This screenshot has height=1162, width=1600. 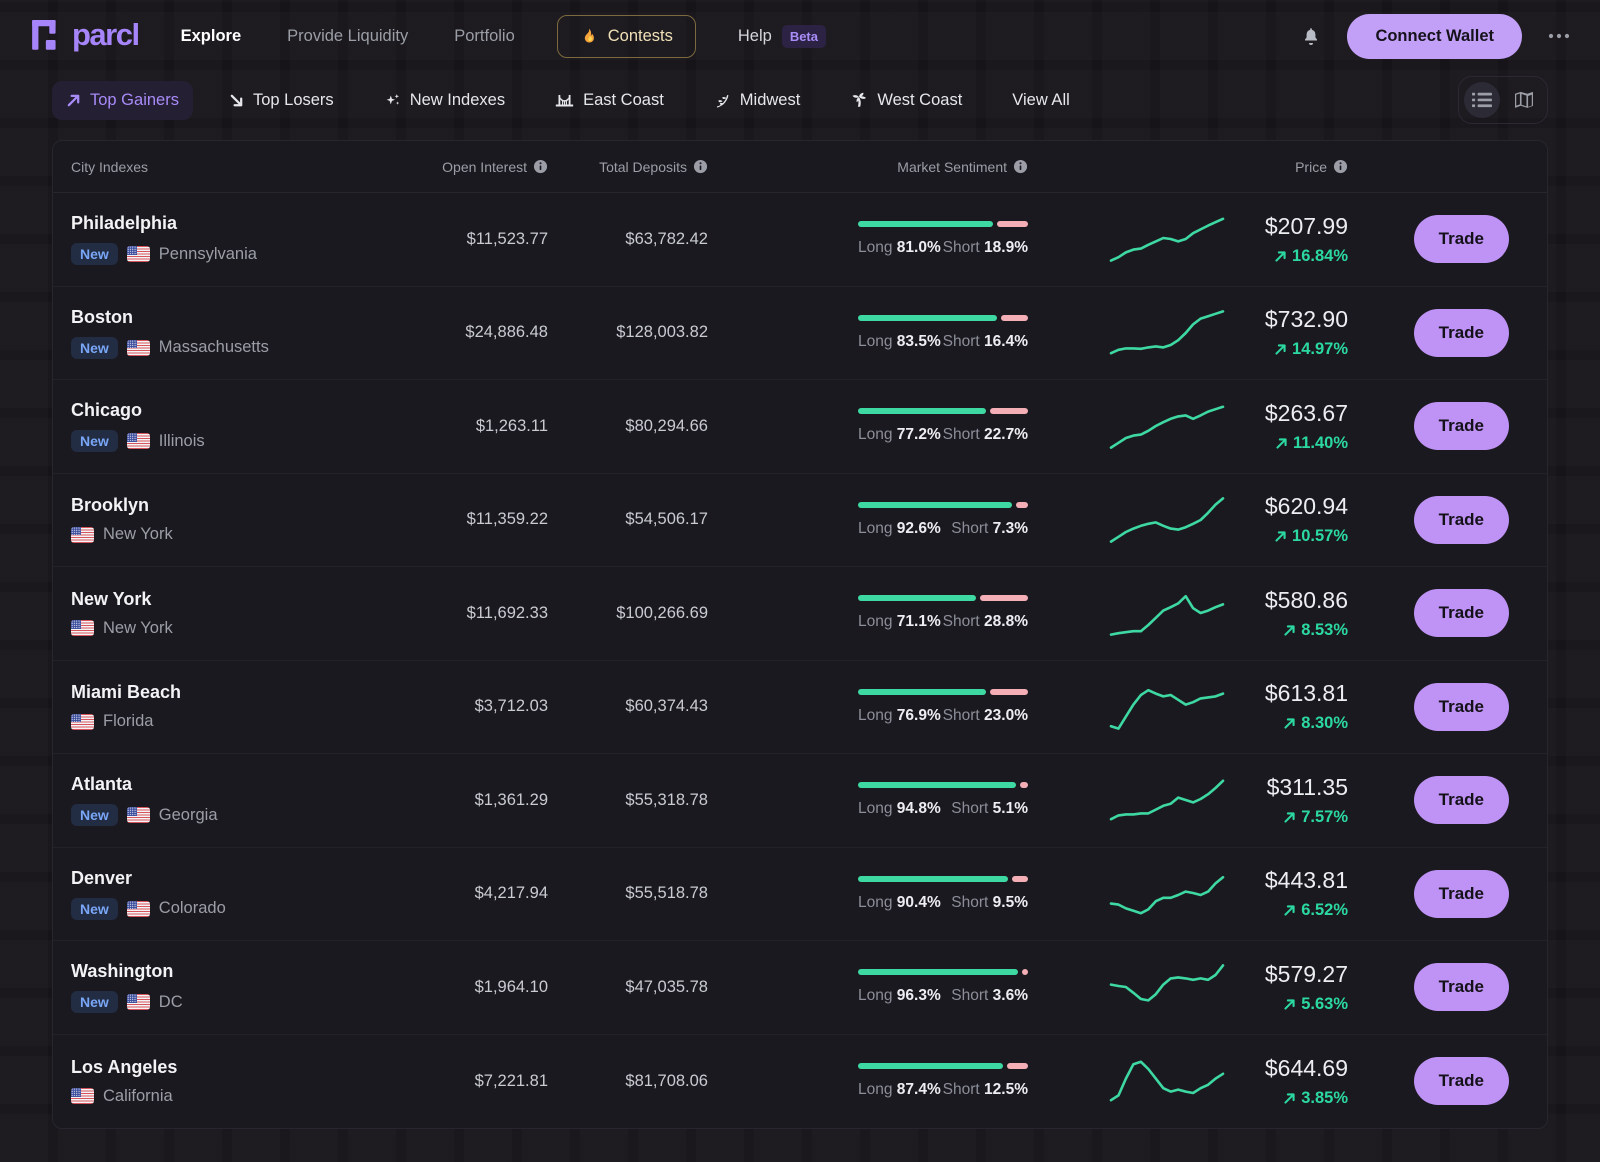 I want to click on long-percent: 71.1%, so click(x=918, y=622).